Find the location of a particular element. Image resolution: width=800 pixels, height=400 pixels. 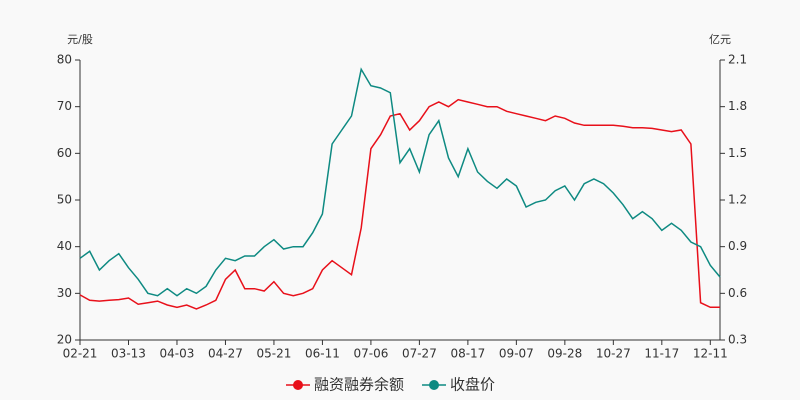

x-tick-label: 07-06 is located at coordinates (370, 354).